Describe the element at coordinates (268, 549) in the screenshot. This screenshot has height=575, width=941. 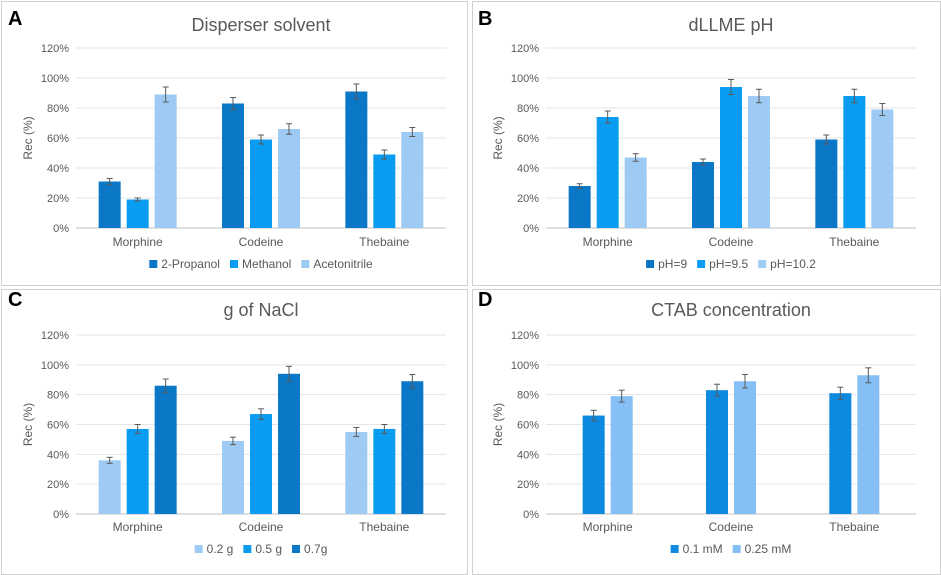
I see `legend-label: 0.5 g` at that location.